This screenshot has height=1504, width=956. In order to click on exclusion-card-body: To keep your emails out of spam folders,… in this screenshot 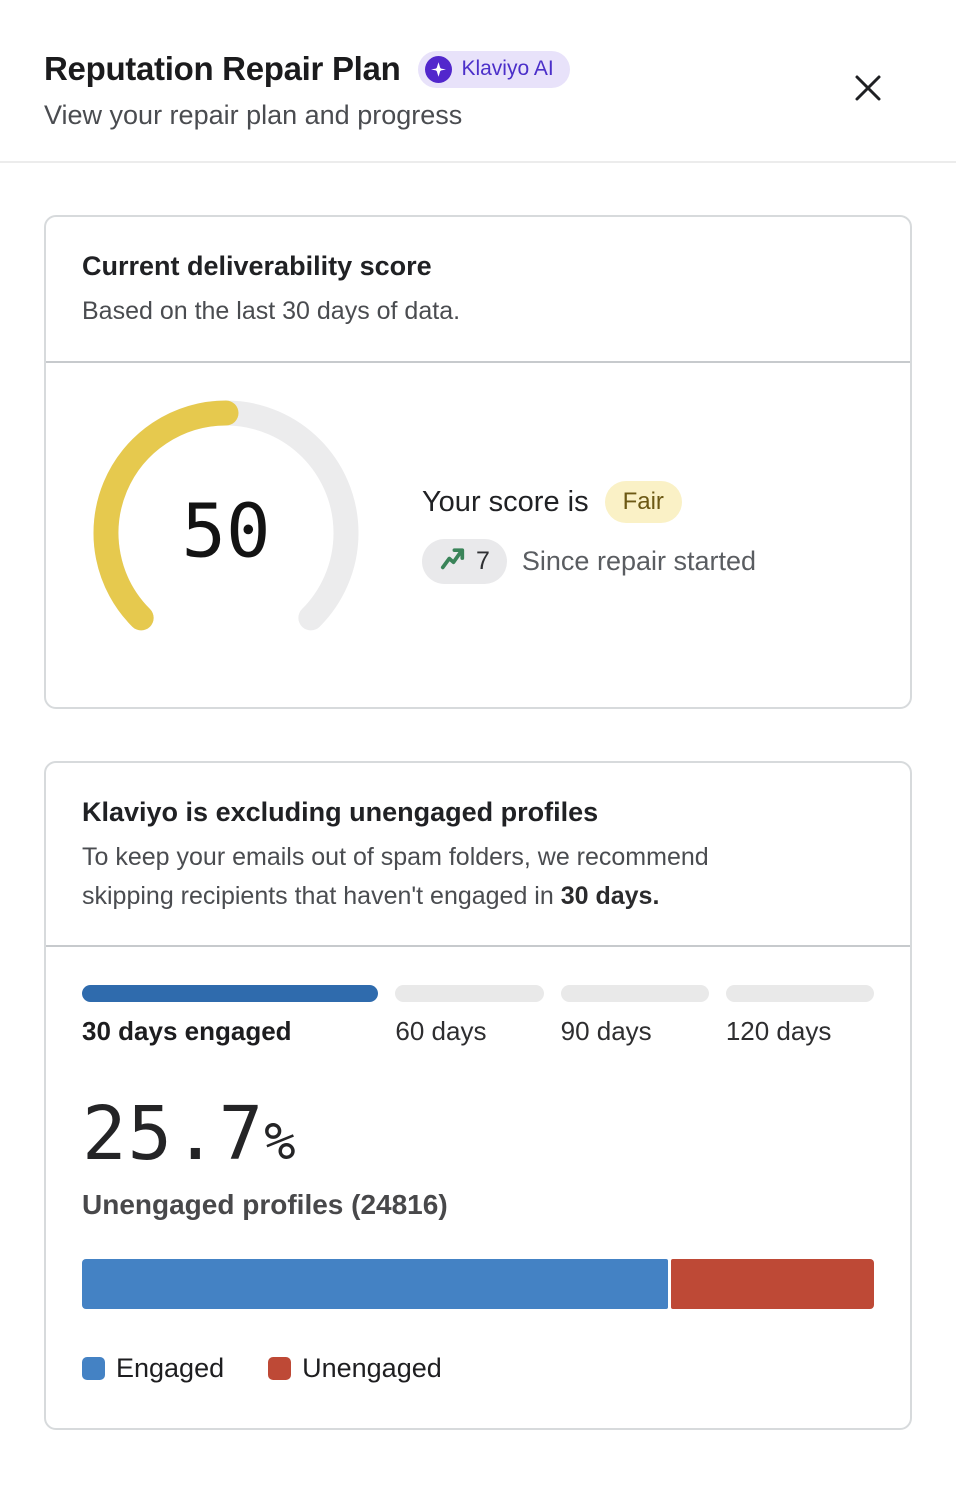, I will do `click(395, 876)`.